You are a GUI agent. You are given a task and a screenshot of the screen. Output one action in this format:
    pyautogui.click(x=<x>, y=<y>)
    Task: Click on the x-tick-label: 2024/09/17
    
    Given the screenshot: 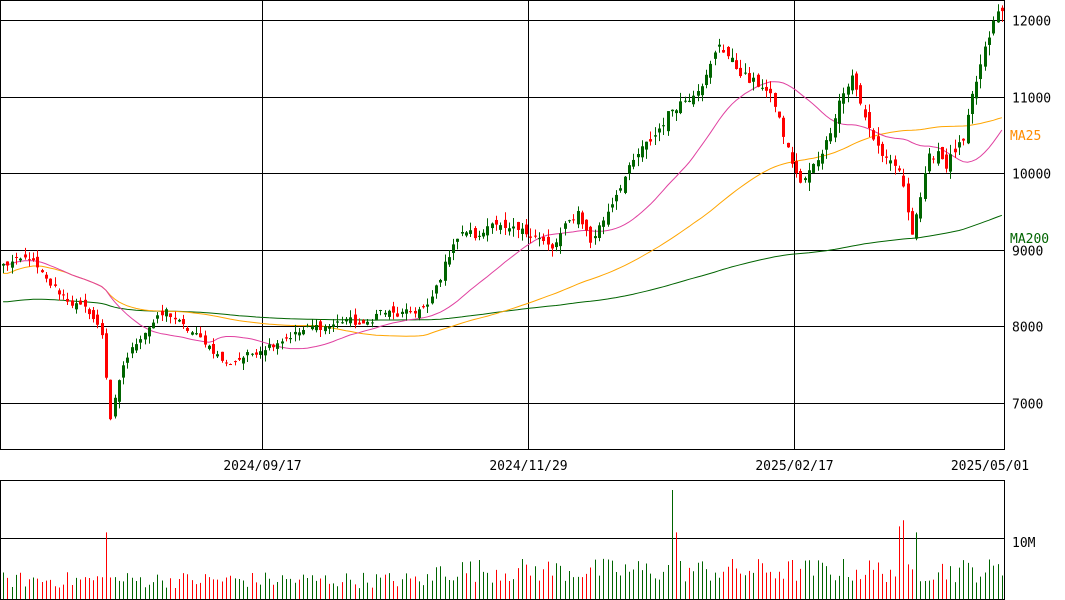 What is the action you would take?
    pyautogui.click(x=262, y=466)
    